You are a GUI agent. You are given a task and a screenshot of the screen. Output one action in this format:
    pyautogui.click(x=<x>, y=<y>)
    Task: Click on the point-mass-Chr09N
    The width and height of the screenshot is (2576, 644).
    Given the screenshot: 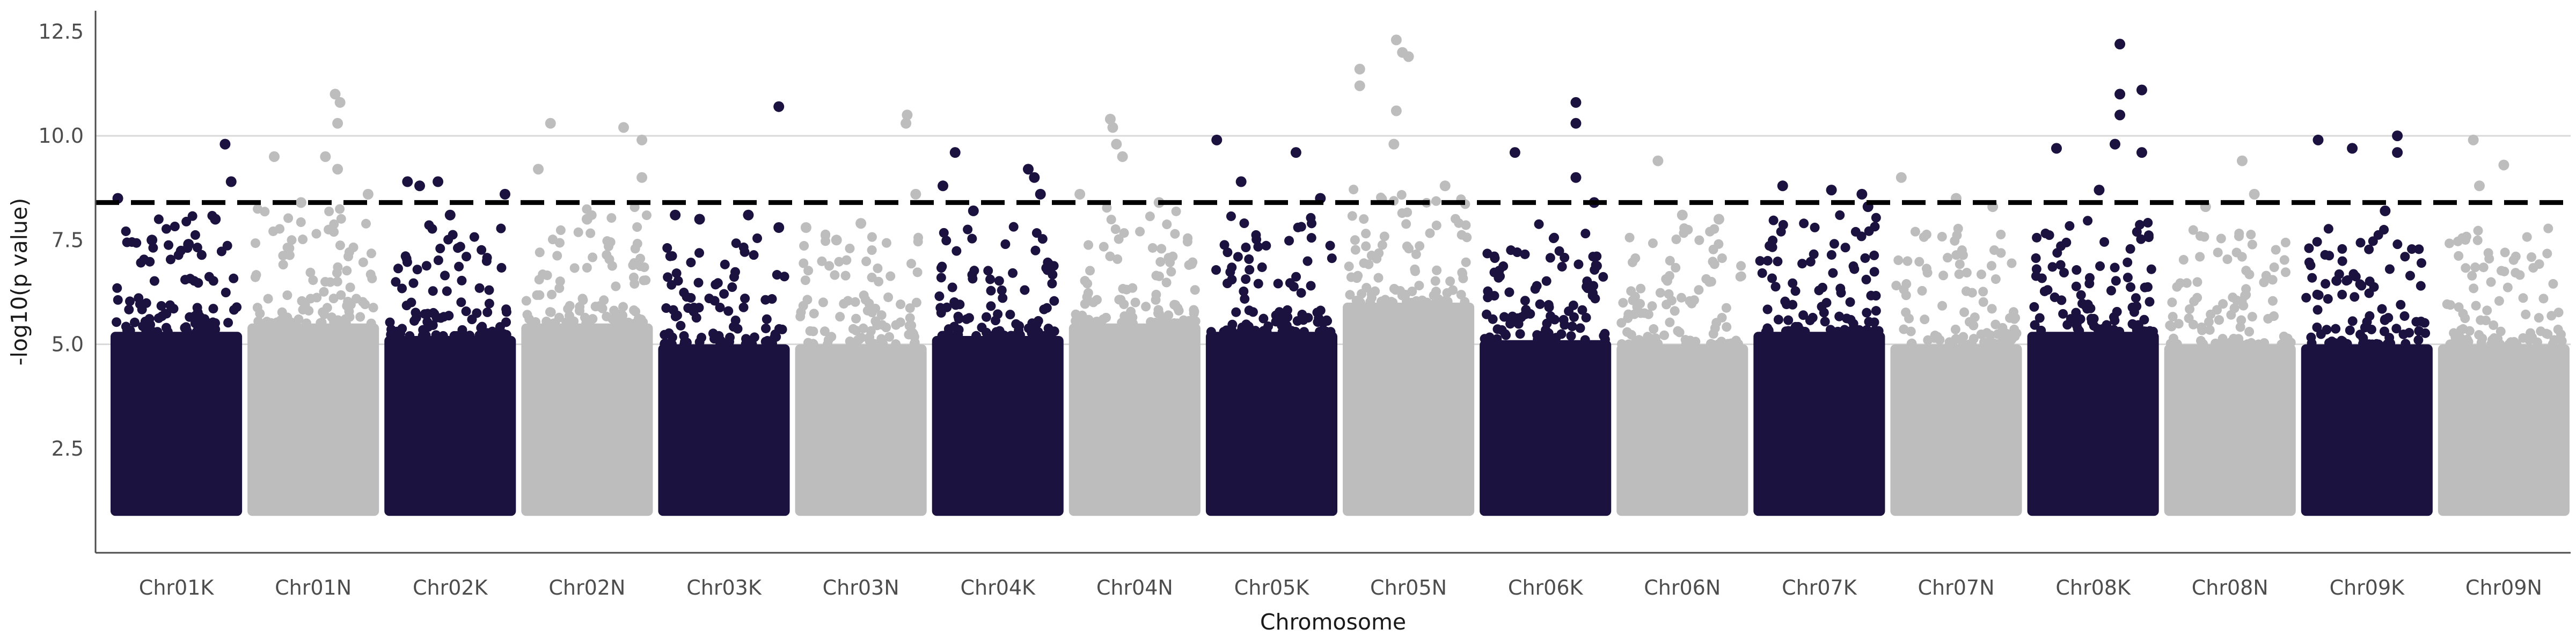 What is the action you would take?
    pyautogui.click(x=2504, y=430)
    